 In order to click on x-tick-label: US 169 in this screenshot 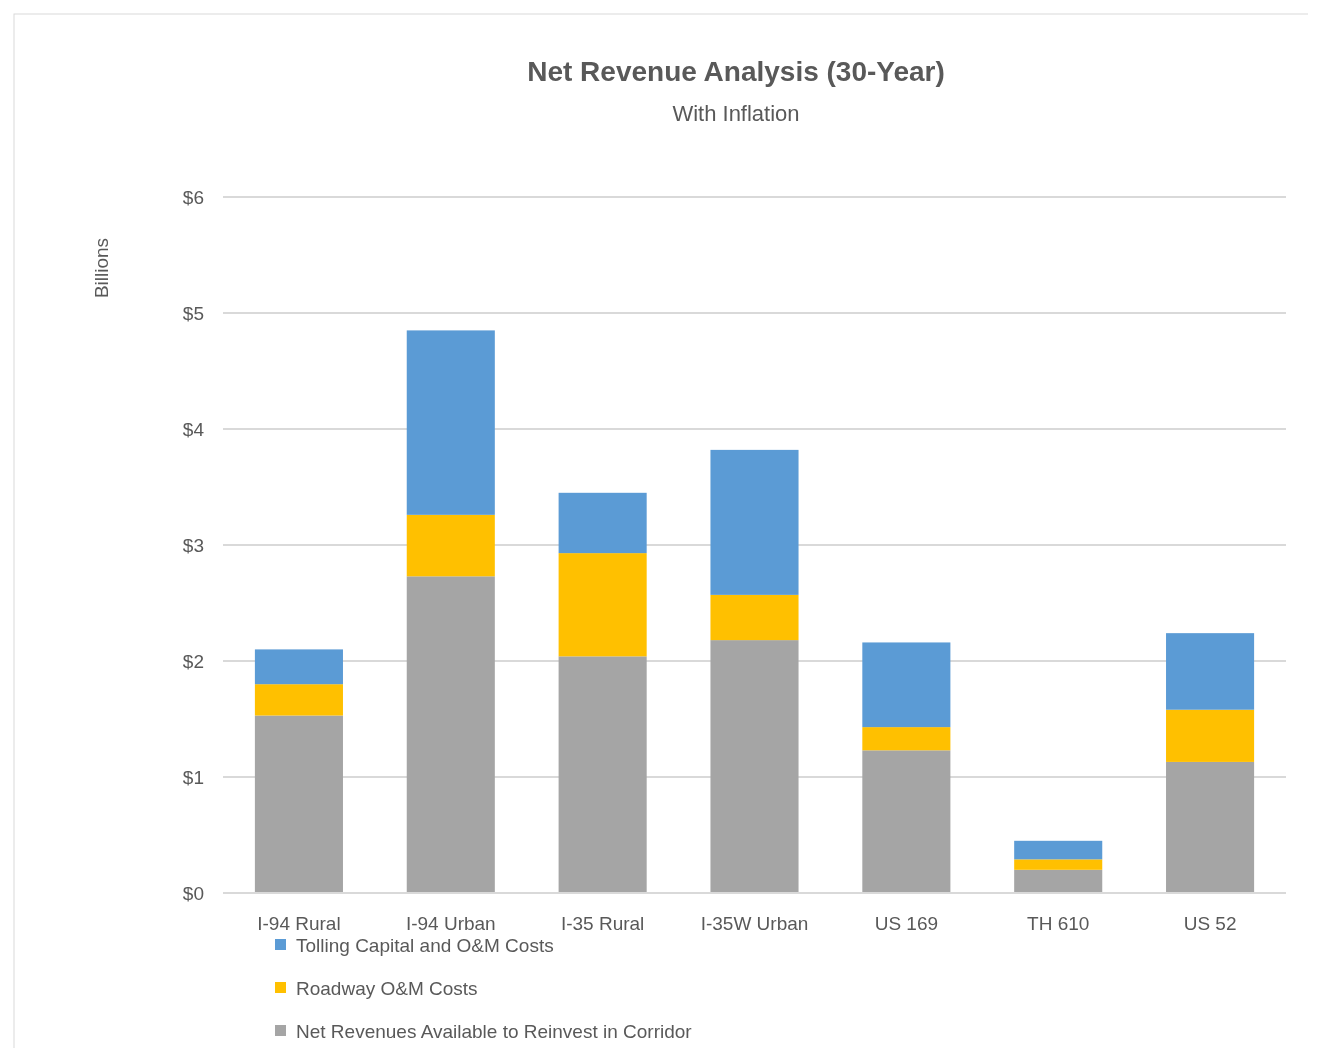, I will do `click(906, 923)`.